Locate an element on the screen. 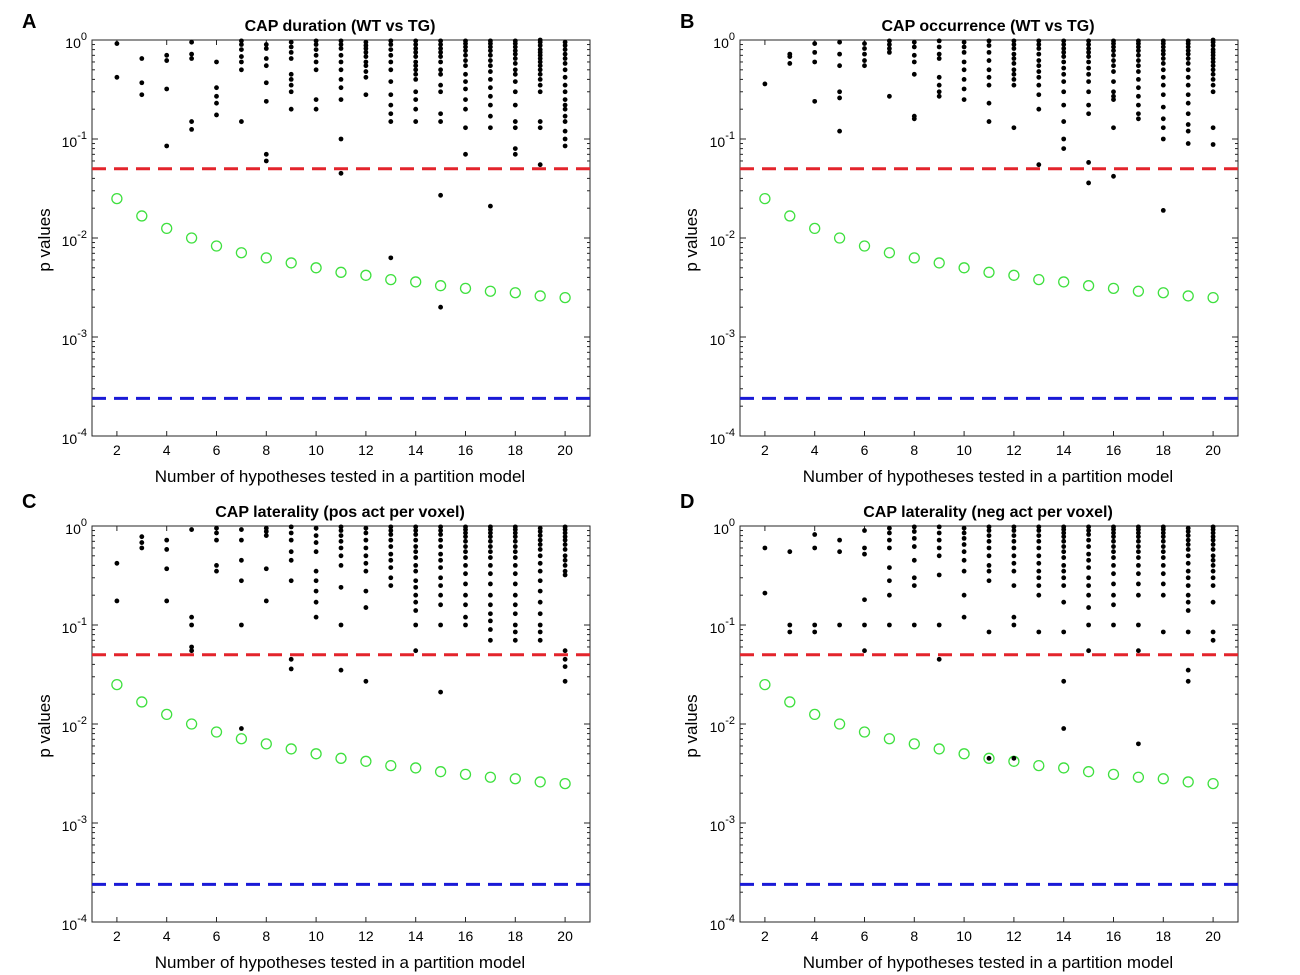 The image size is (1300, 975). chart-title-b: CAP occurrence (WT vs TG) is located at coordinates (987, 26).